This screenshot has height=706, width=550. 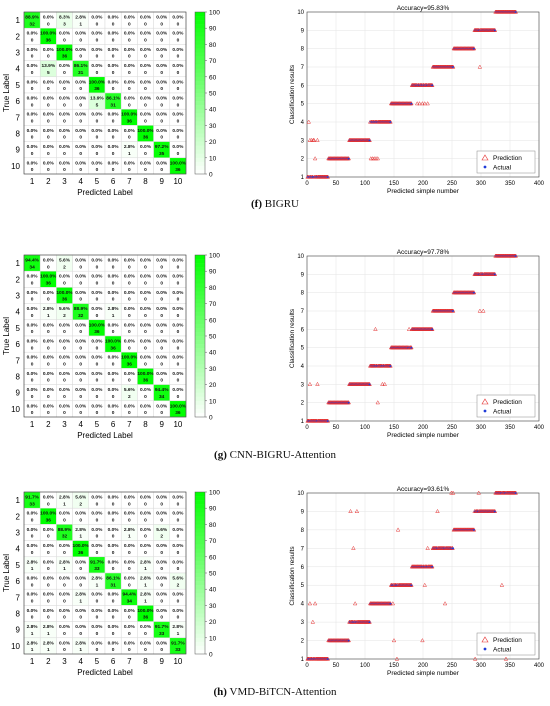 I want to click on cm0-cell-pct-6-7: 0.0%, so click(x=146, y=115).